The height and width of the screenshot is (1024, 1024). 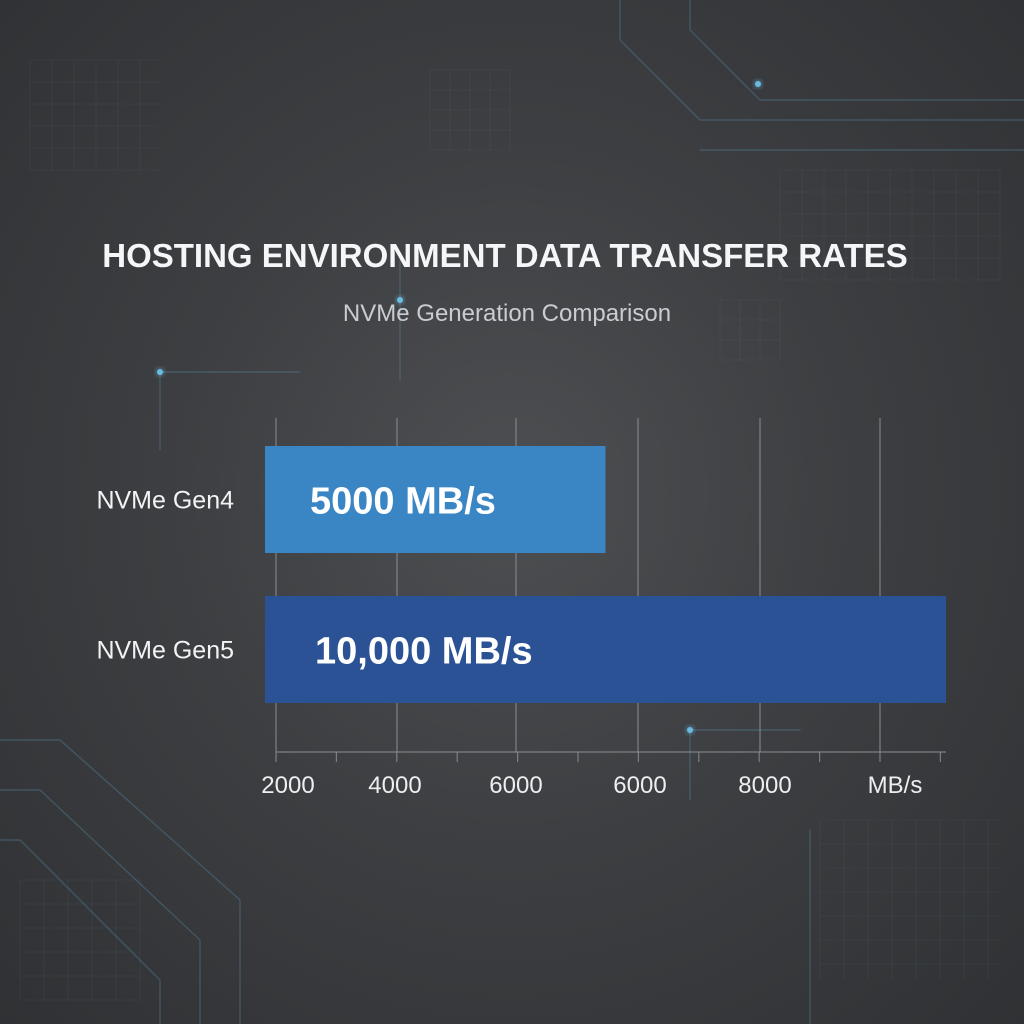 I want to click on bar-gen4, so click(x=435, y=499).